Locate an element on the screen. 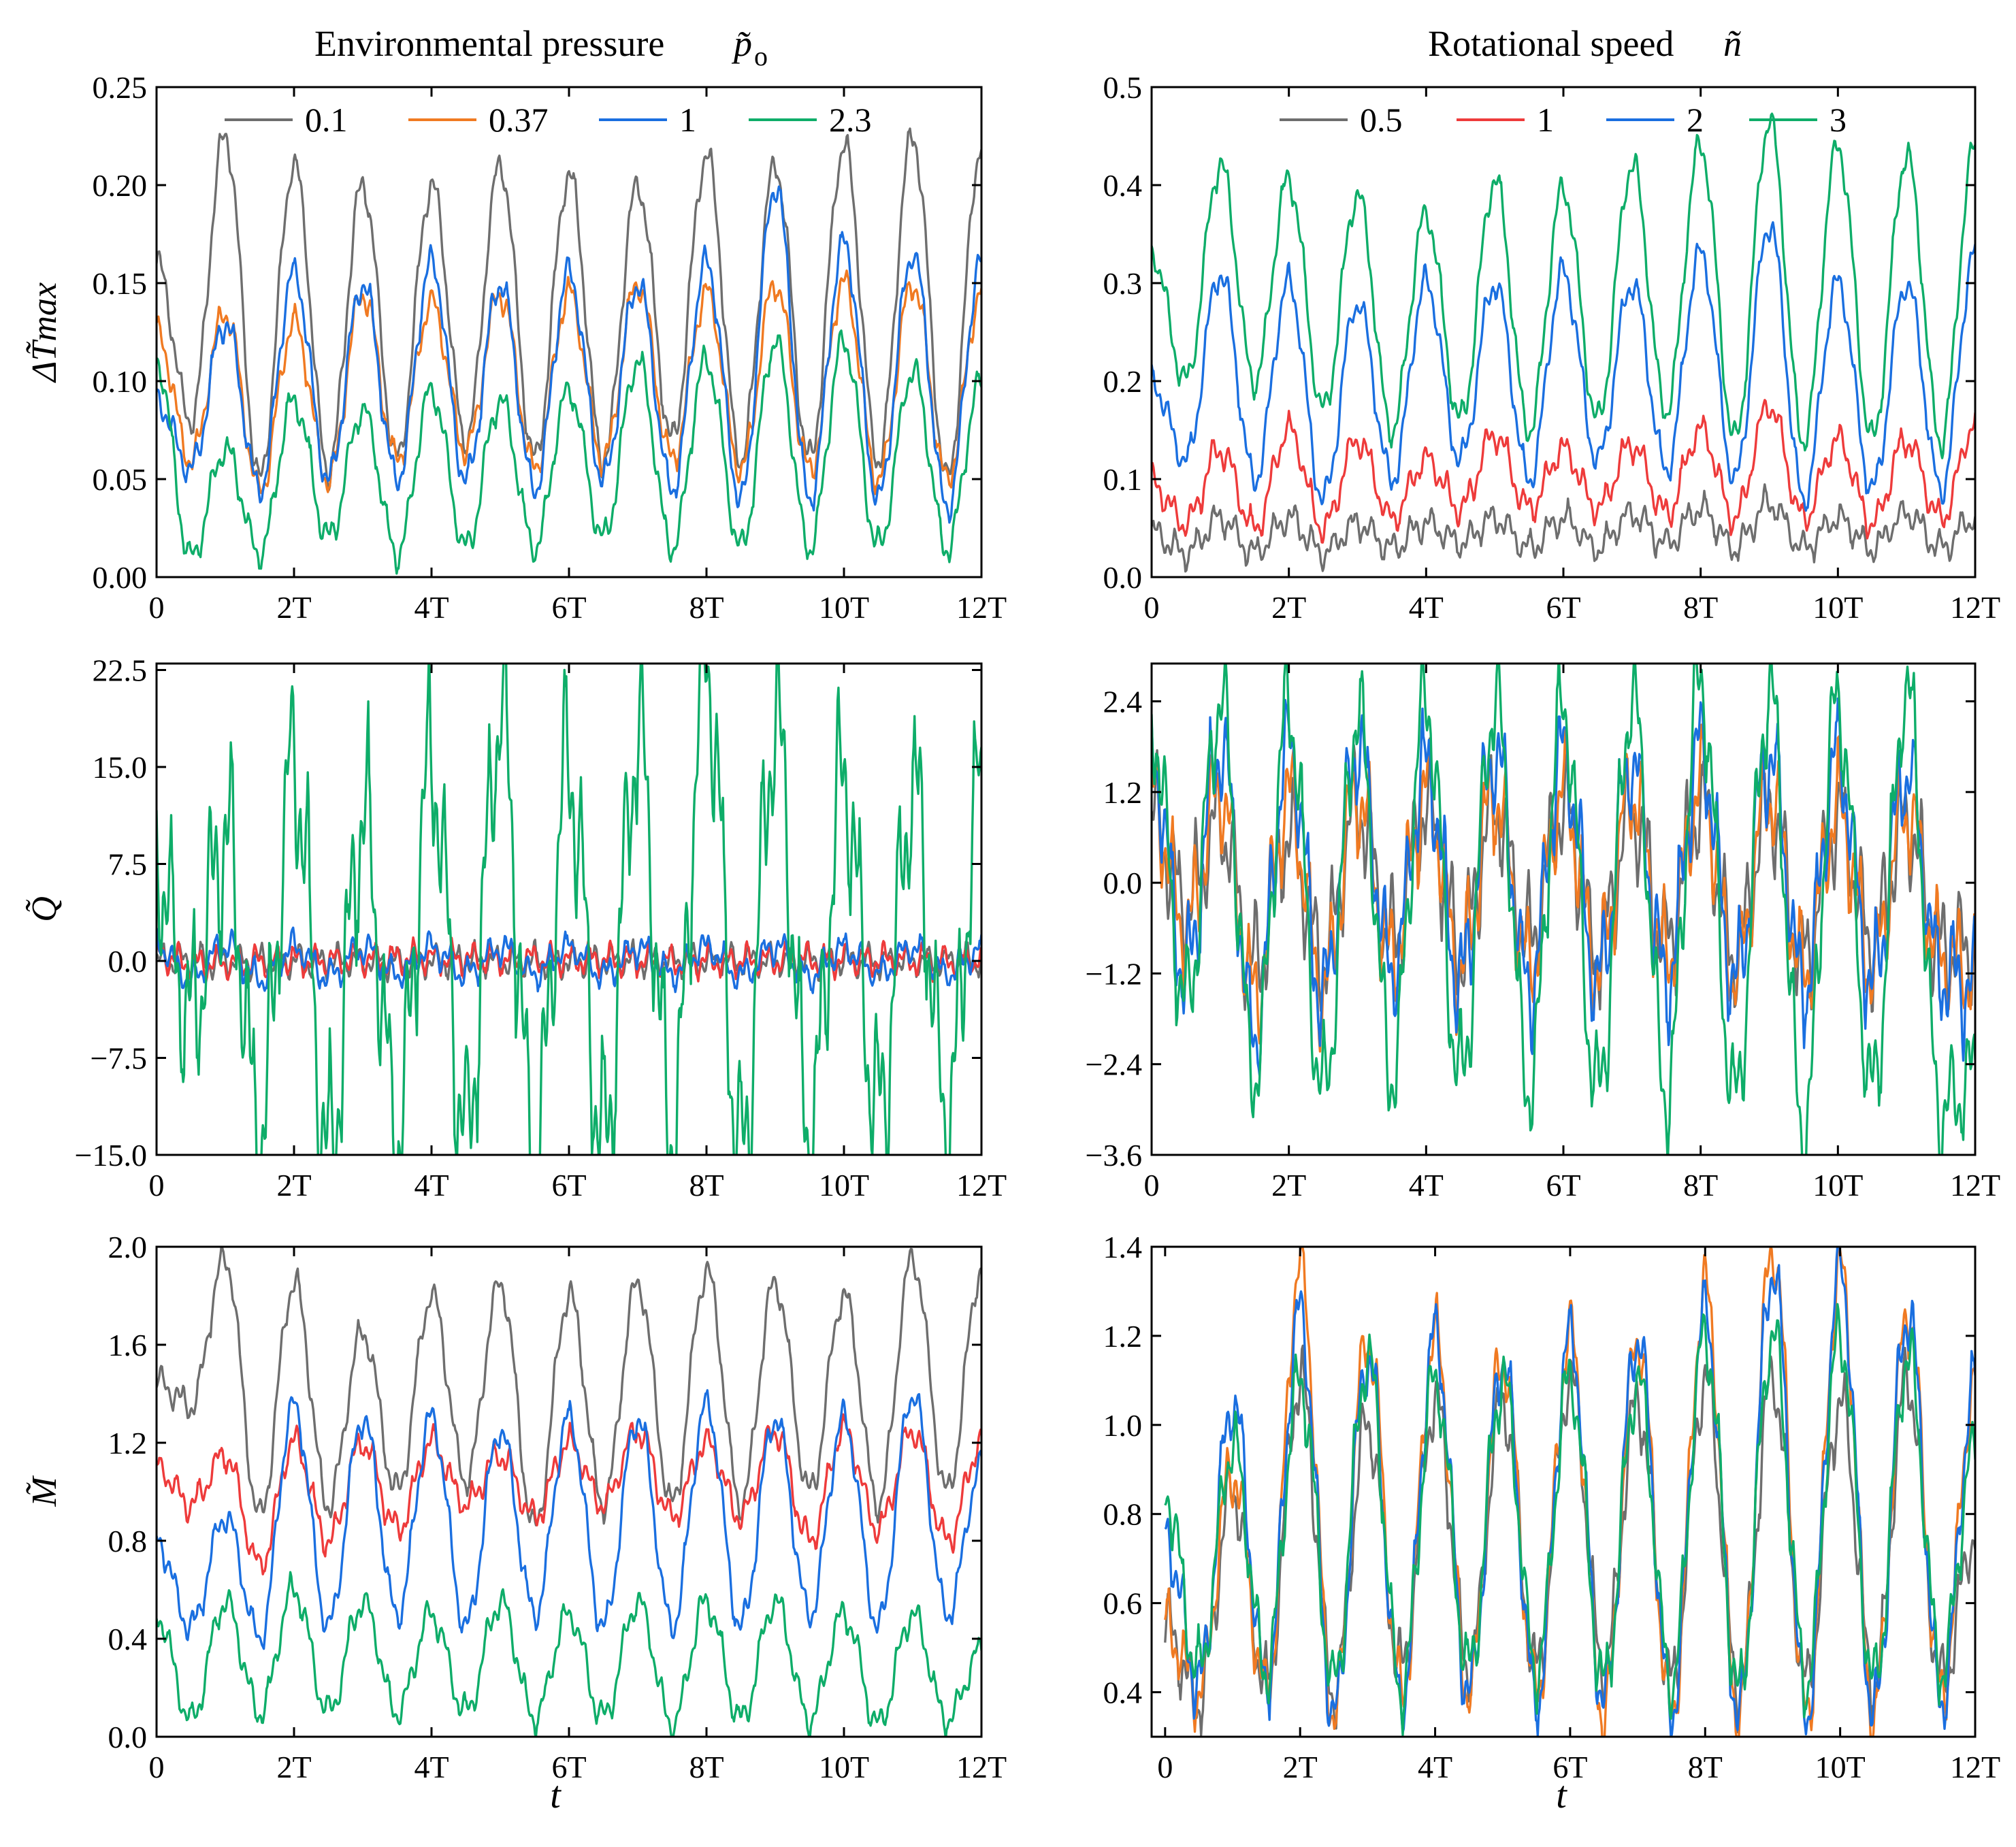 The height and width of the screenshot is (1847, 2016). series-line-0.5 is located at coordinates (1564, 875).